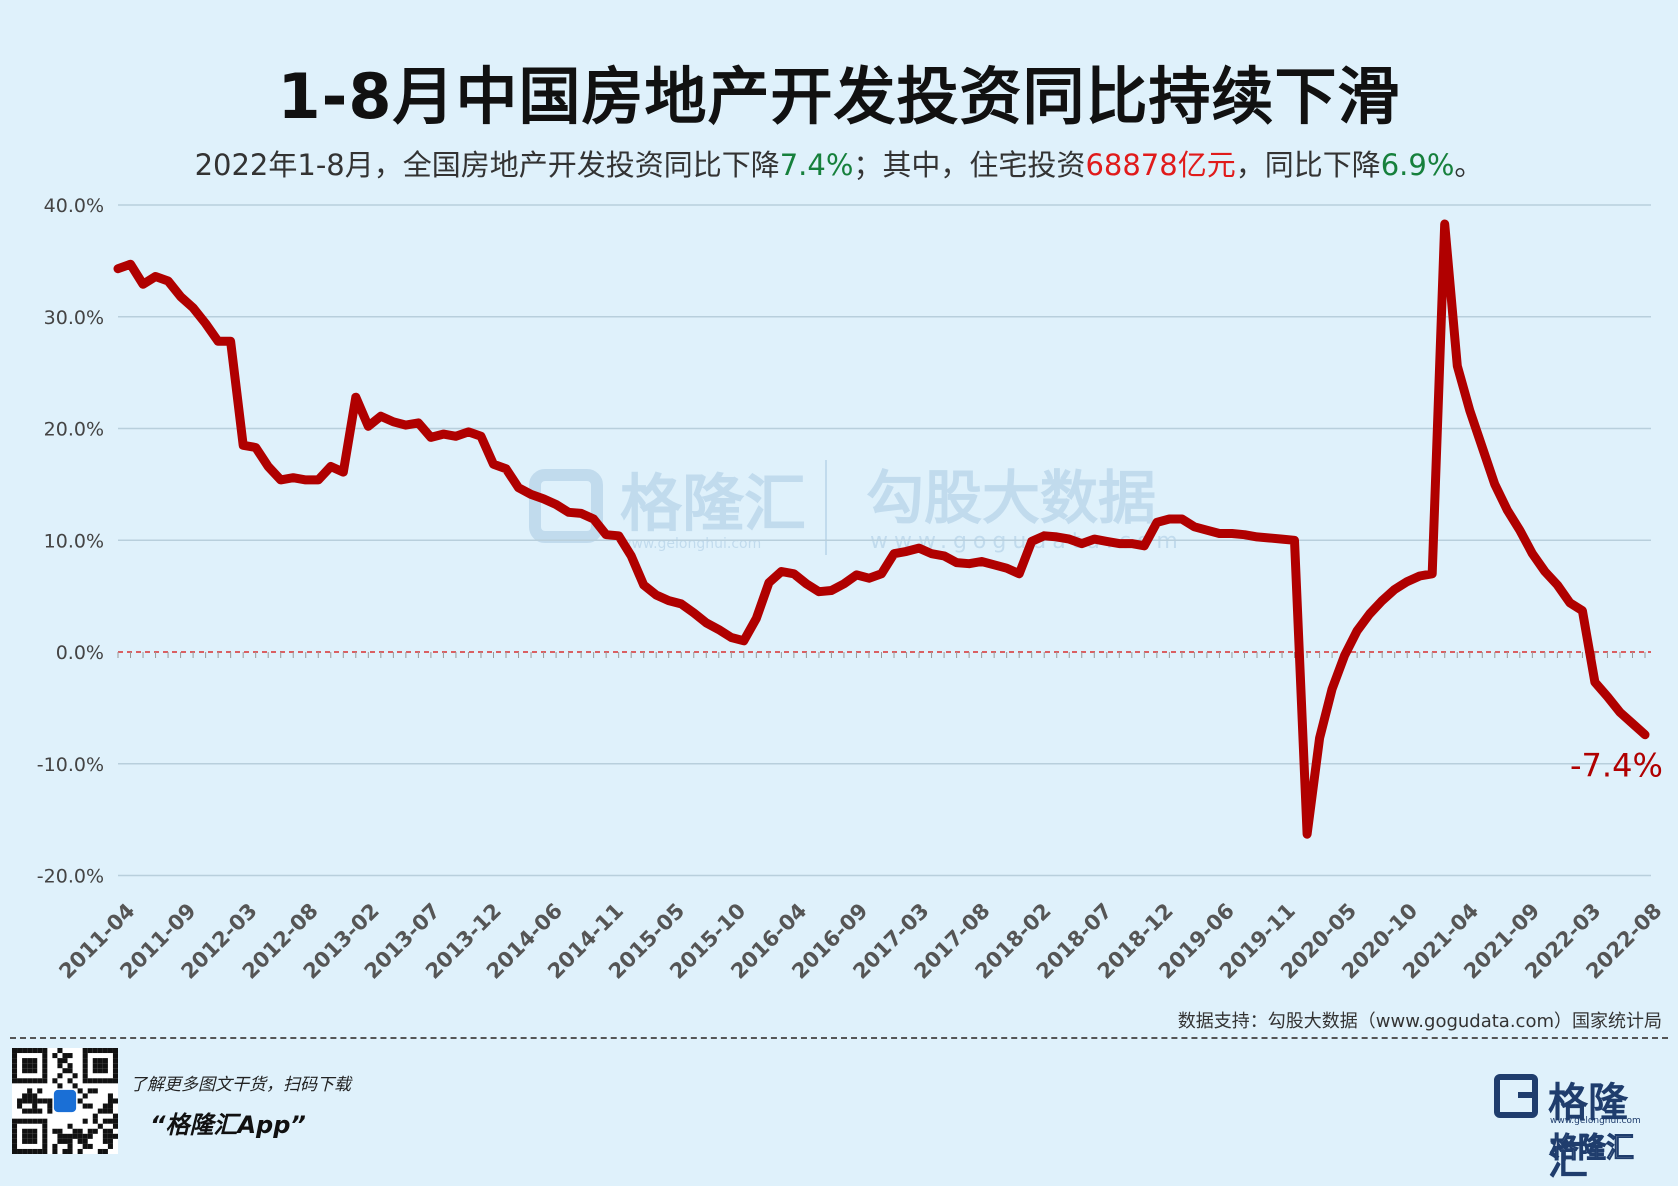 The width and height of the screenshot is (1678, 1186). Describe the element at coordinates (839, 1038) in the screenshot. I see `footer-divider` at that location.